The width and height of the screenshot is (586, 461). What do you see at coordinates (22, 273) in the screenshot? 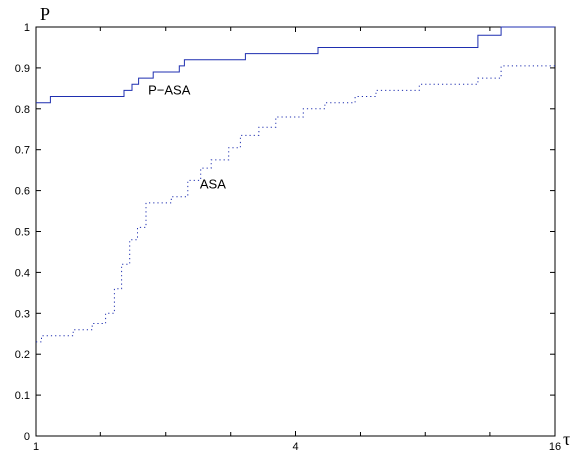
I see `y-tick-label: 0.4` at bounding box center [22, 273].